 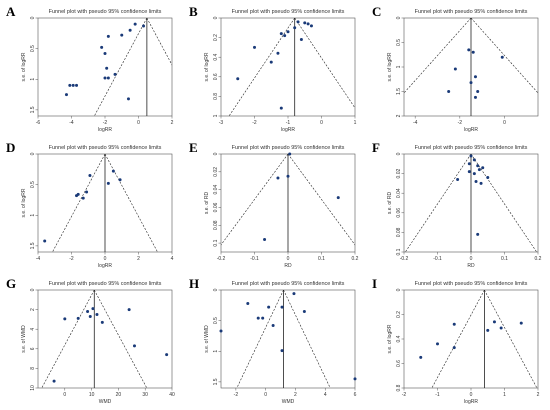 What do you see at coordinates (11, 283) in the screenshot?
I see `panel-letter: G` at bounding box center [11, 283].